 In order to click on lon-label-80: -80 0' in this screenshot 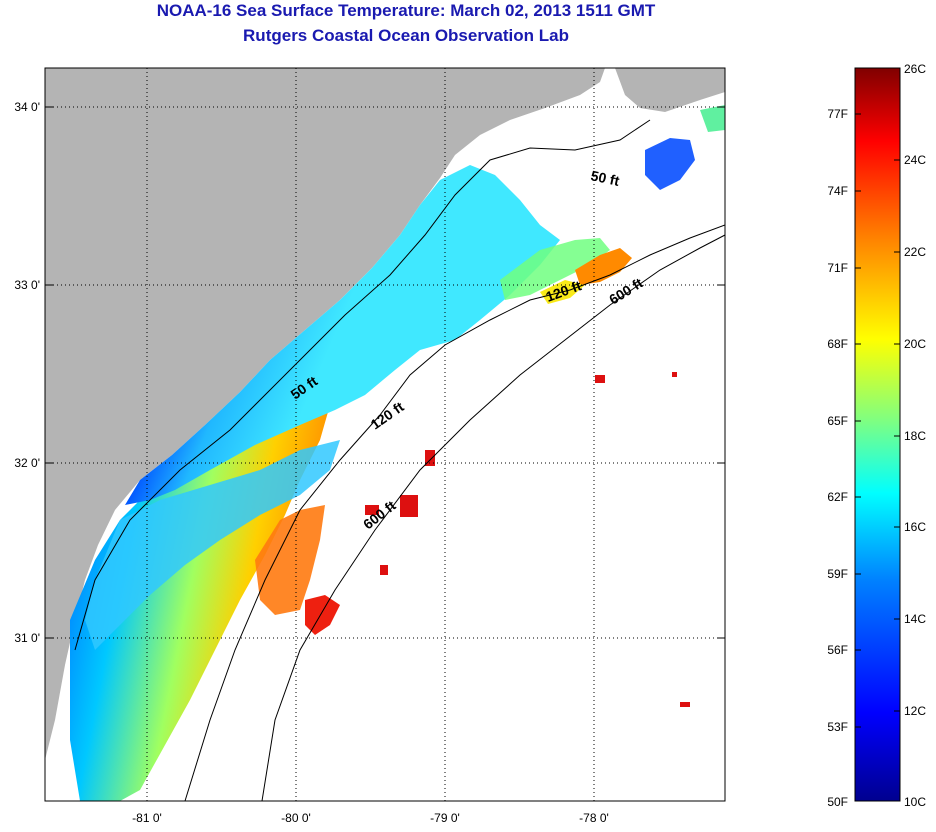, I will do `click(296, 818)`.